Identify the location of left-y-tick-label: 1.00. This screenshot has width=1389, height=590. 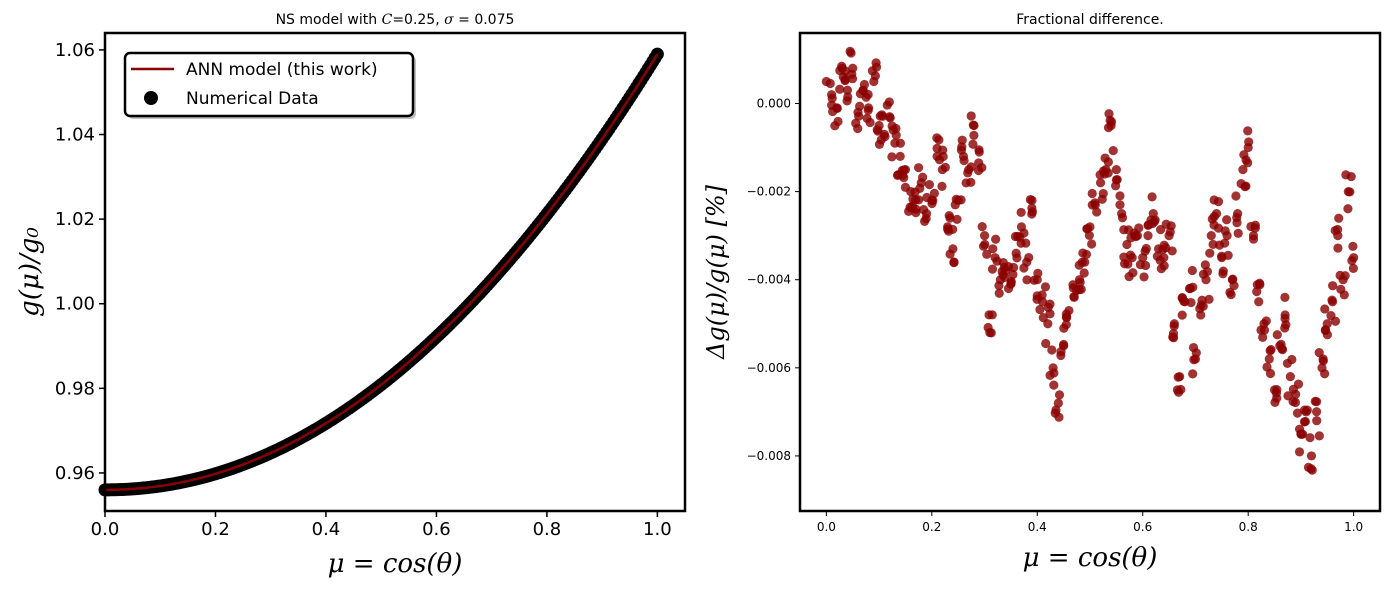
(75, 304).